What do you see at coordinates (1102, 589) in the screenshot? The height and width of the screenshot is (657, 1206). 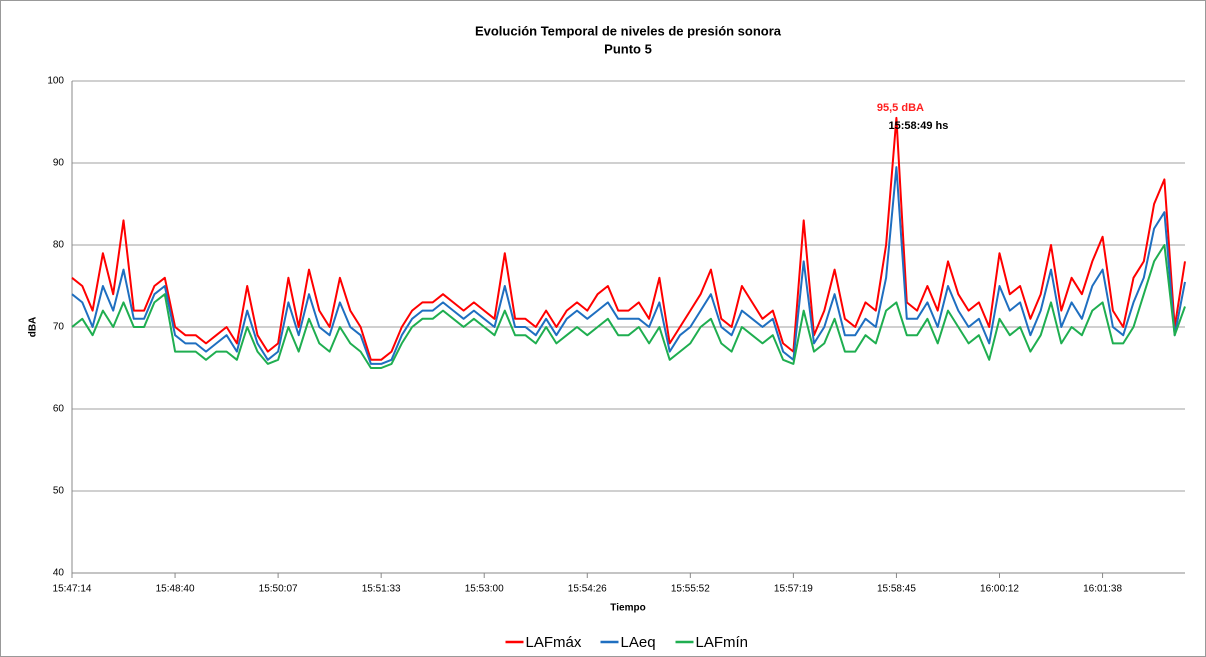 I see `x-tick-label: 16:01:38` at bounding box center [1102, 589].